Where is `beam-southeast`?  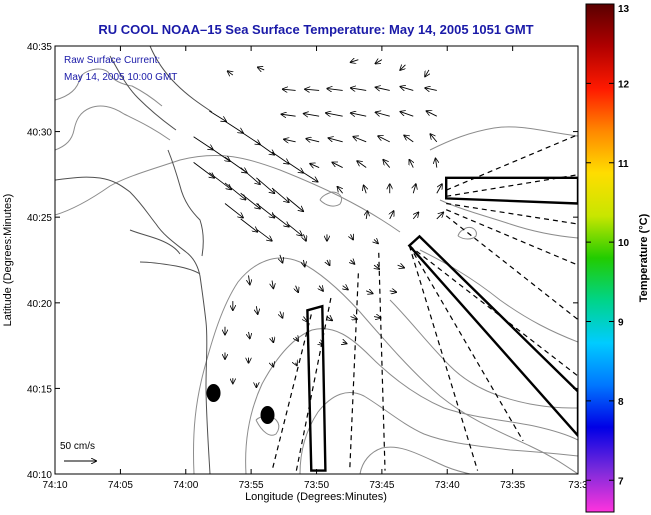 beam-southeast is located at coordinates (492, 336).